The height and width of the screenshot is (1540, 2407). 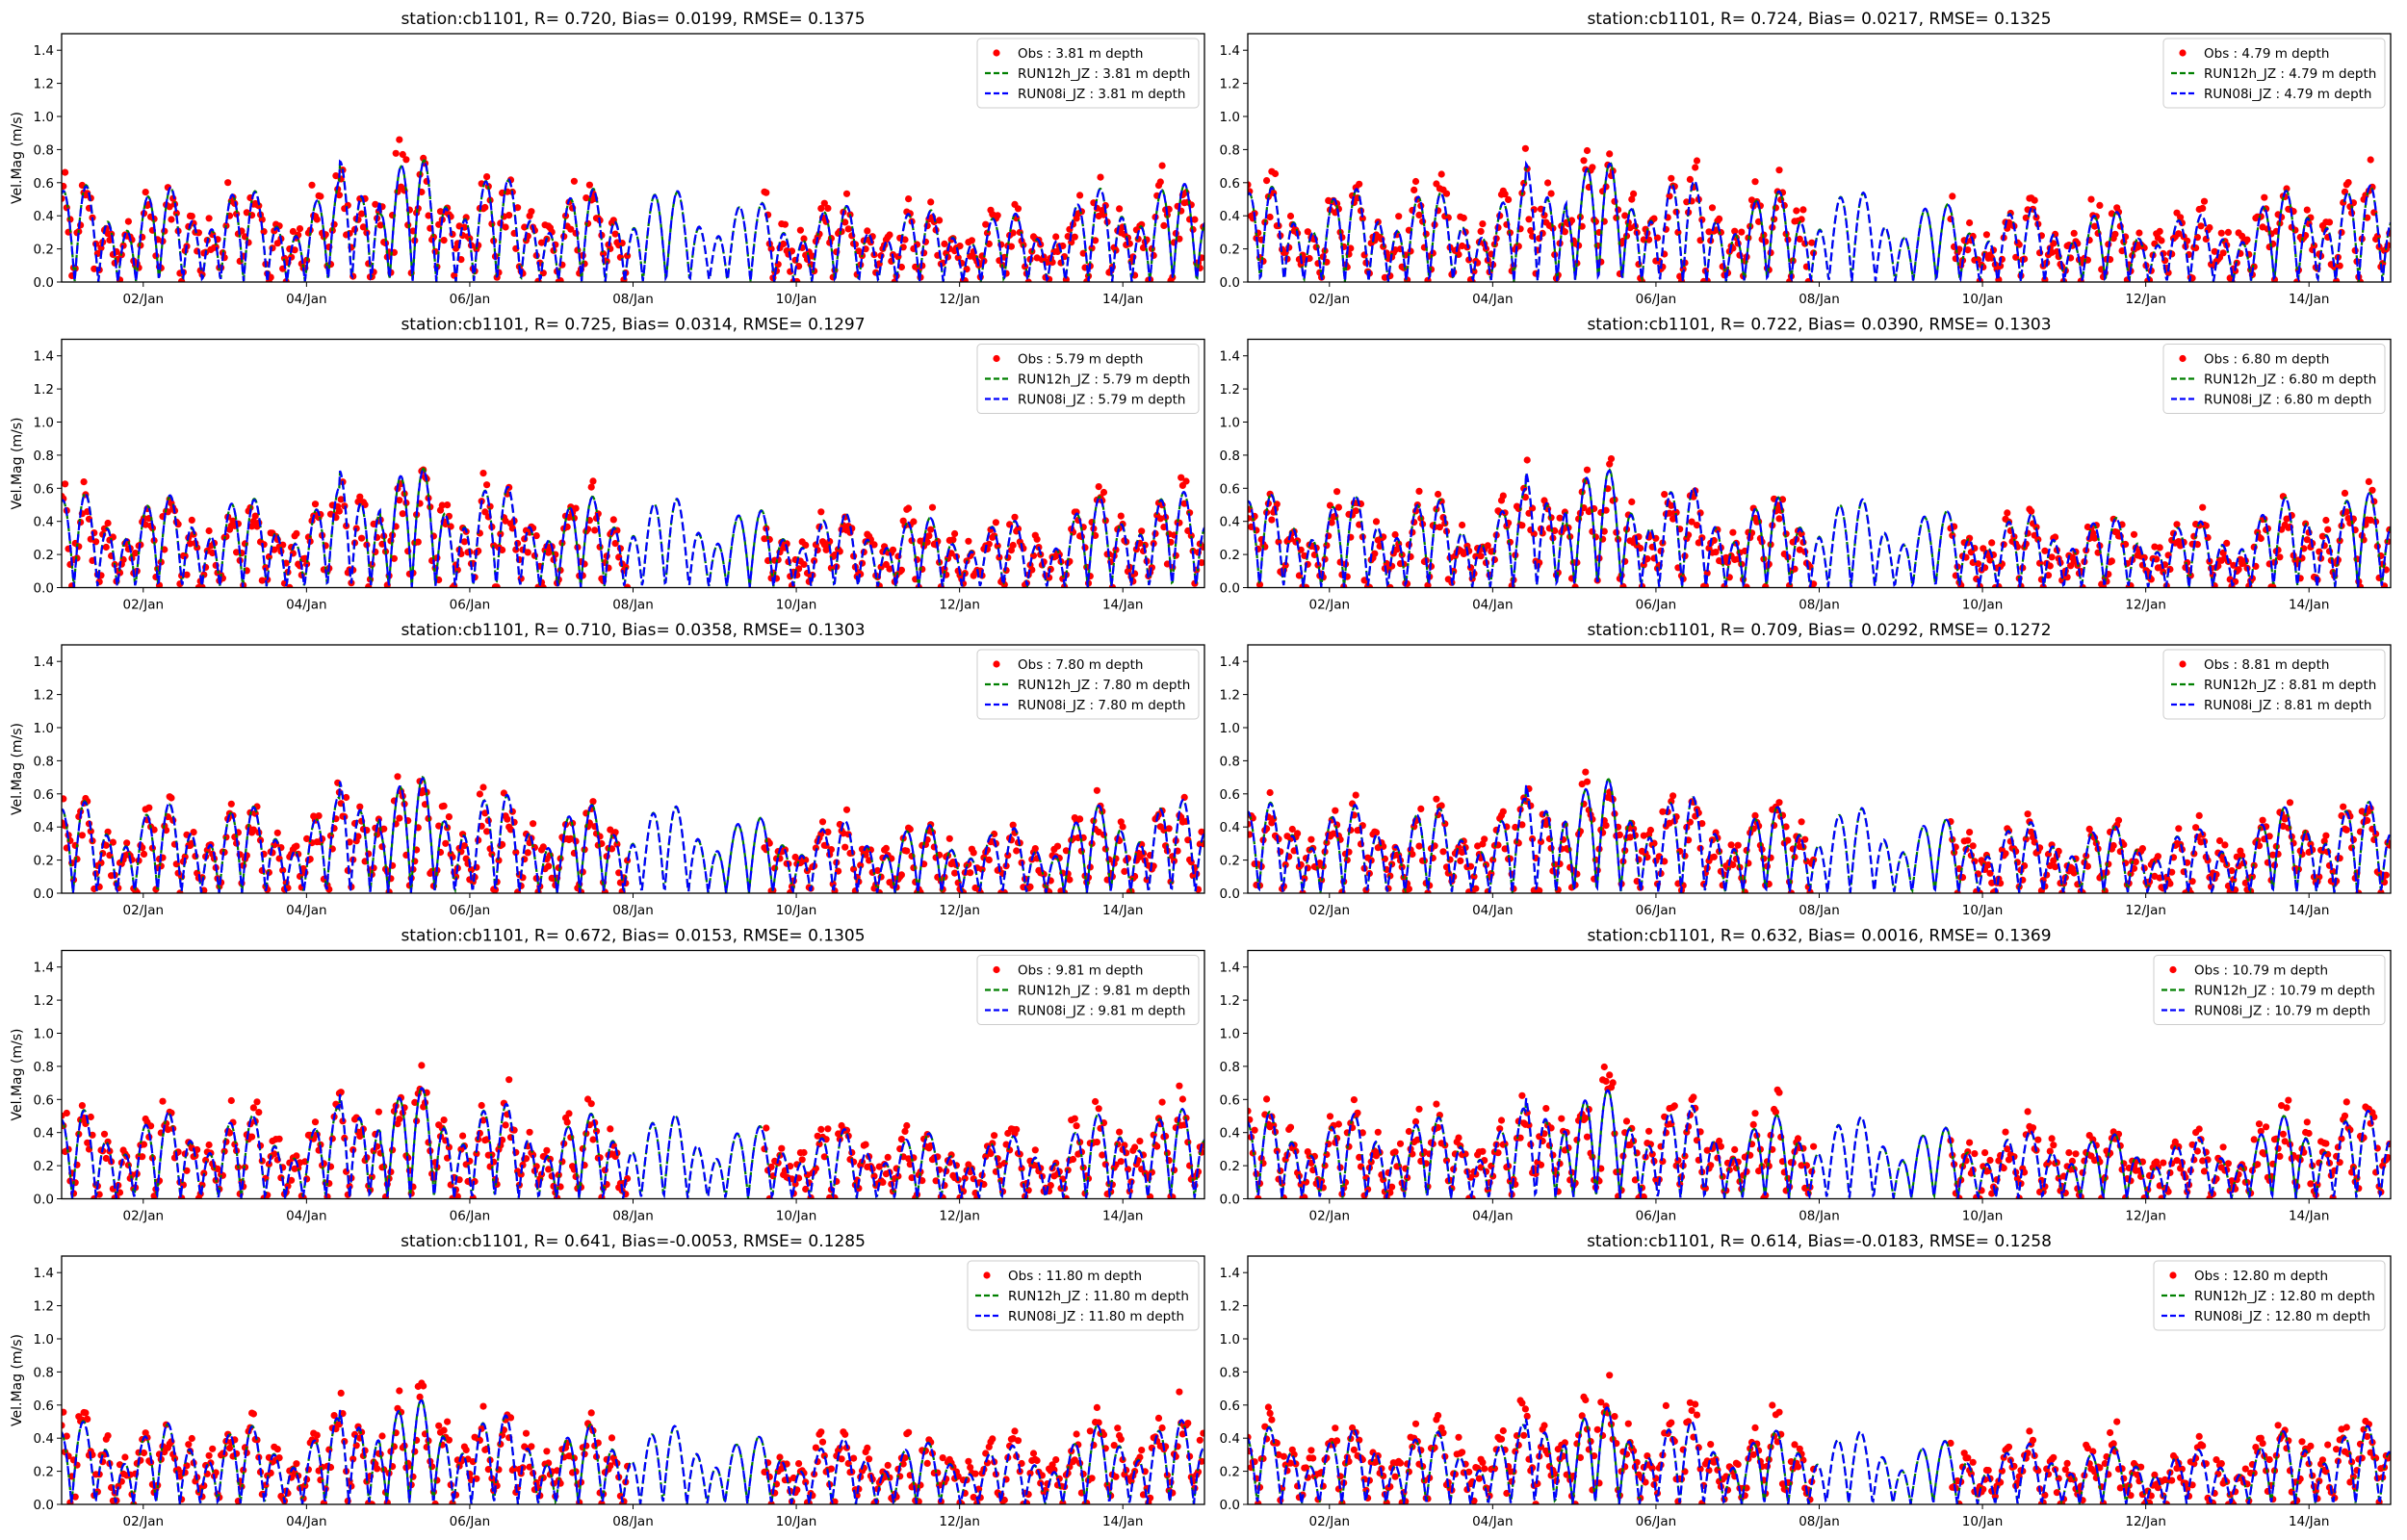 I want to click on x-tick-label: 02/Jan, so click(x=1330, y=299).